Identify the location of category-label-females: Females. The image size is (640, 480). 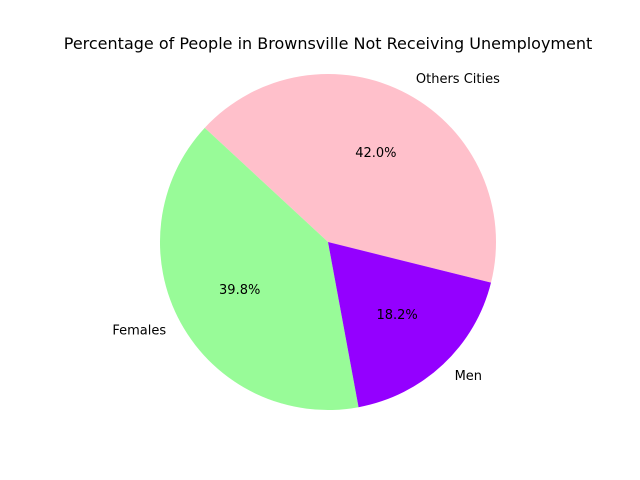
(139, 331).